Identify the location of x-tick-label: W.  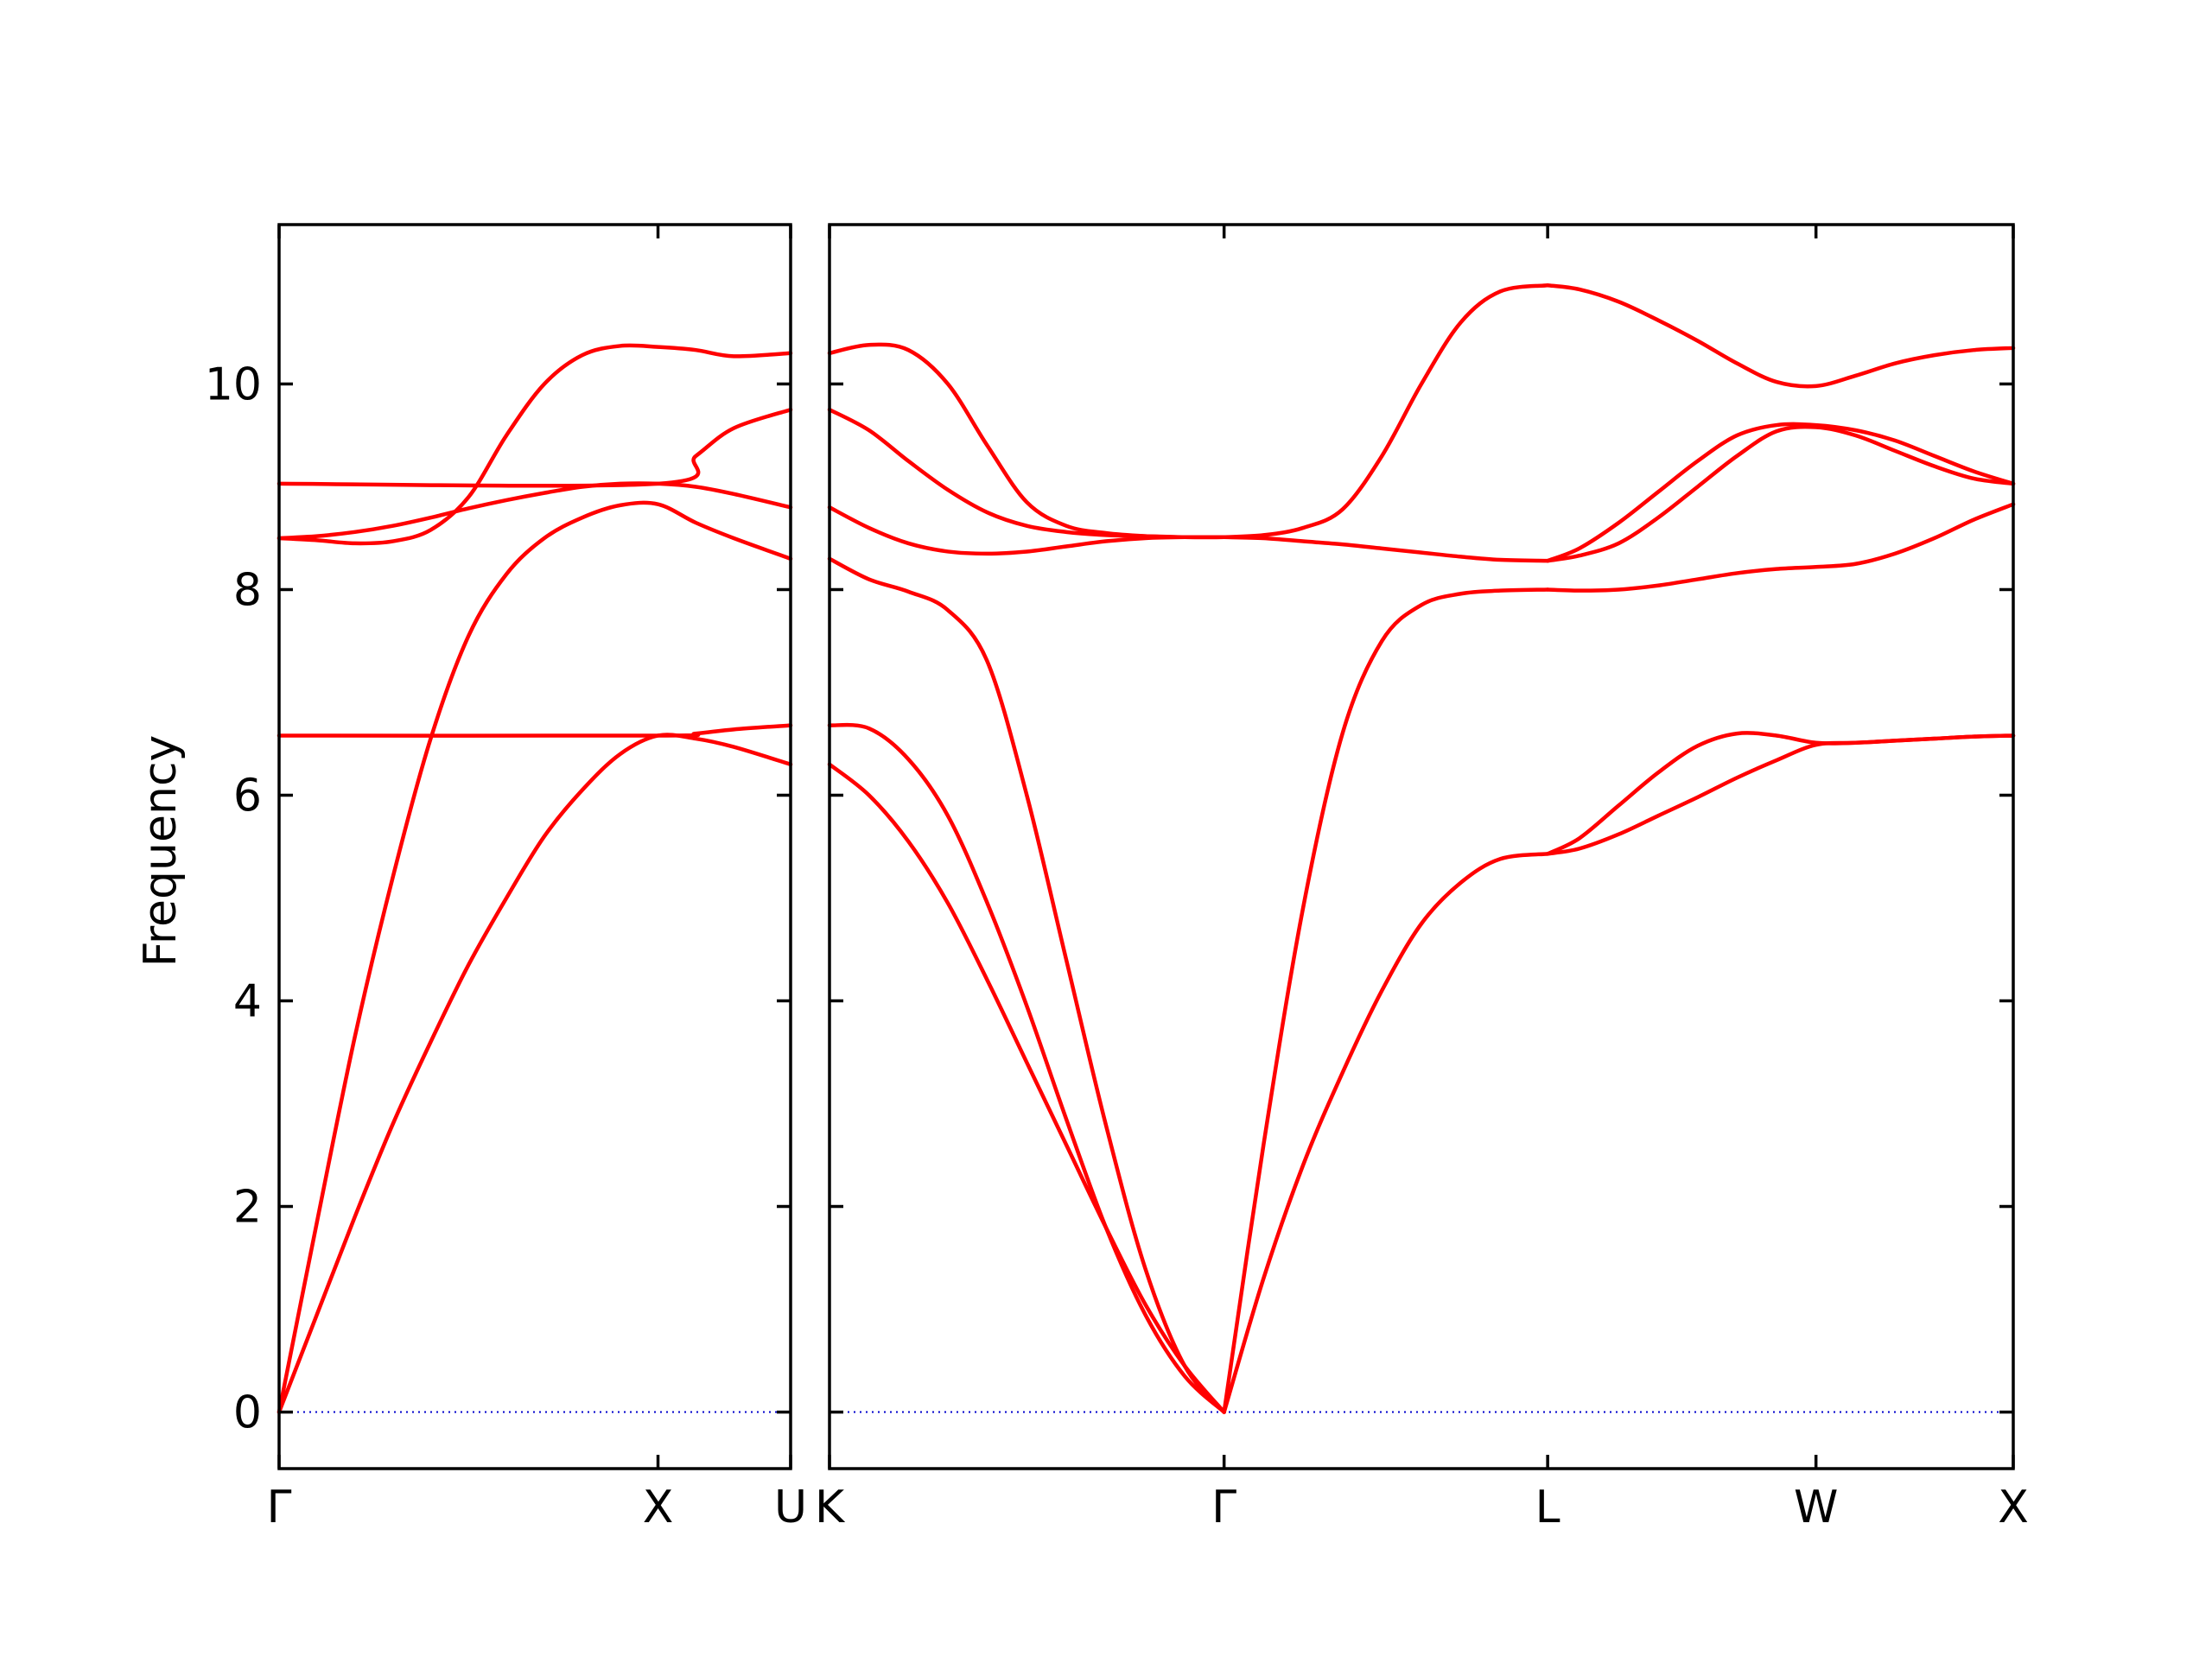
(1816, 1508).